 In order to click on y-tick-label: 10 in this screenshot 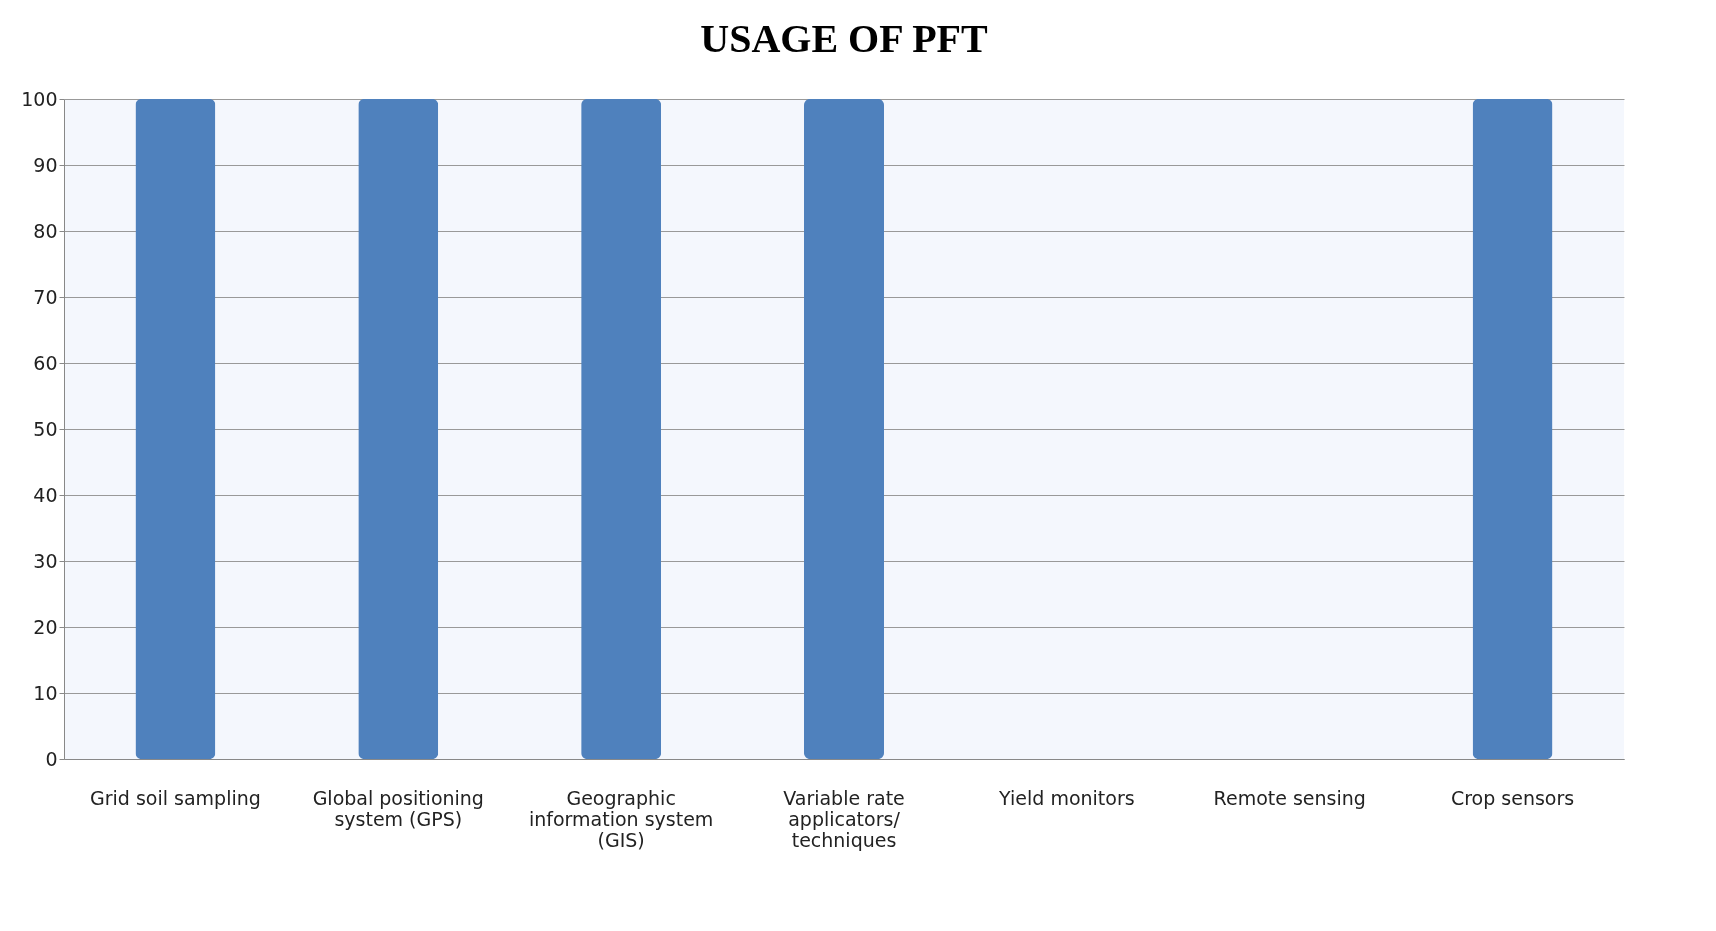, I will do `click(45, 692)`.